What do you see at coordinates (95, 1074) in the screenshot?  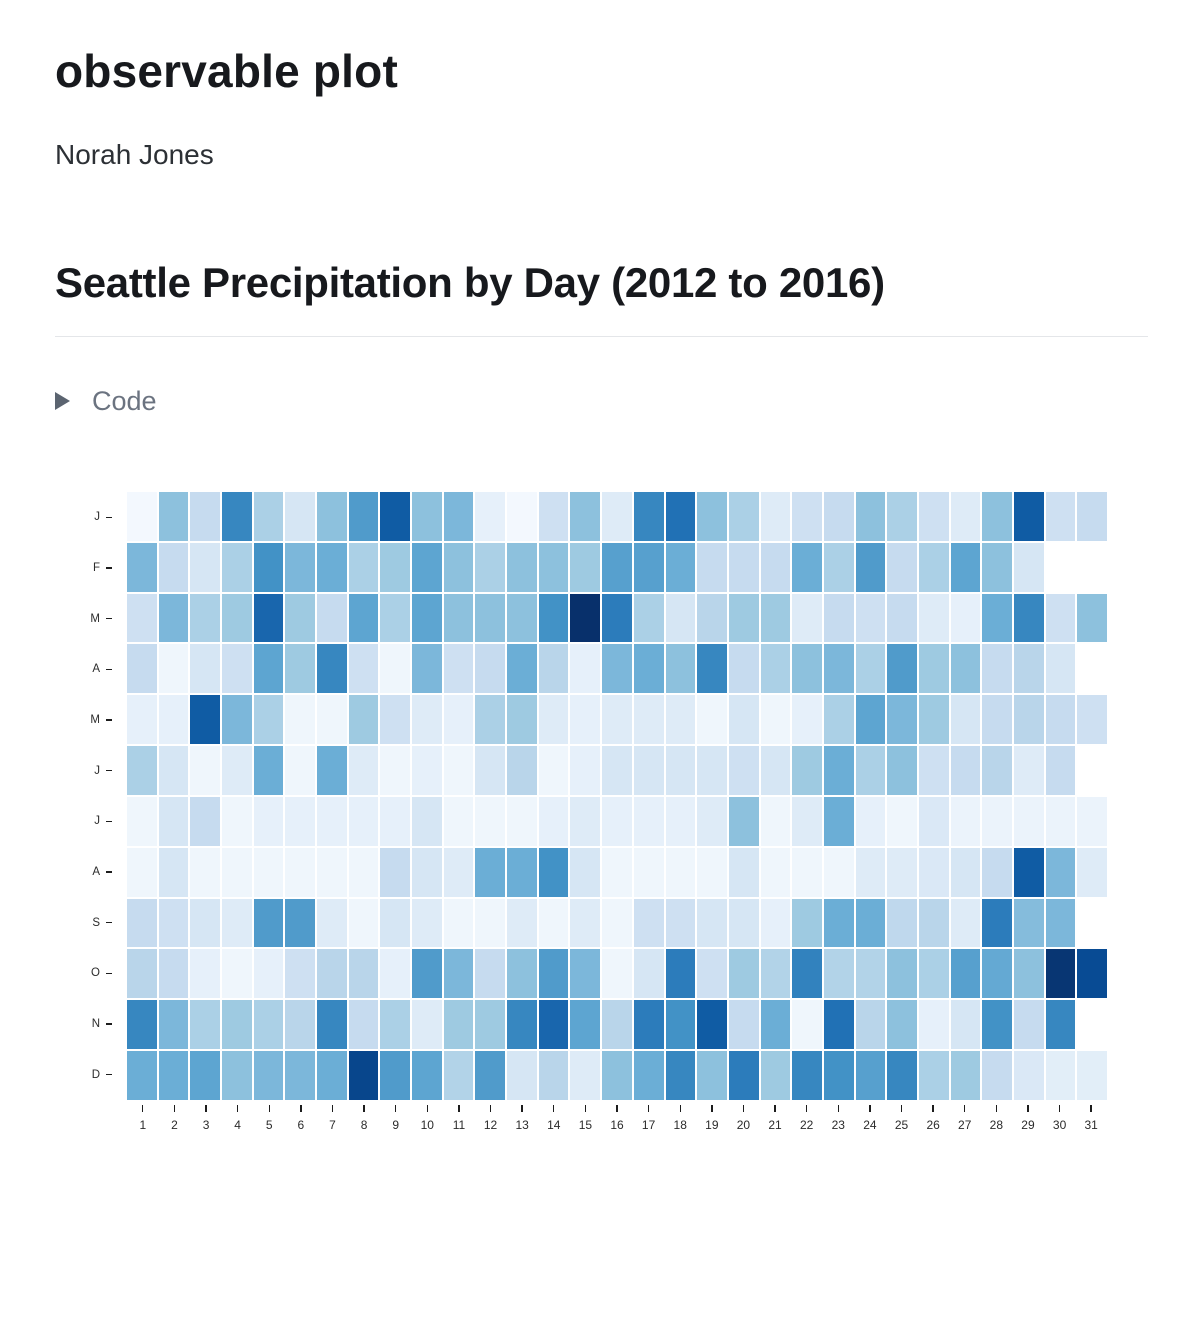 I see `month-tick-label: D` at bounding box center [95, 1074].